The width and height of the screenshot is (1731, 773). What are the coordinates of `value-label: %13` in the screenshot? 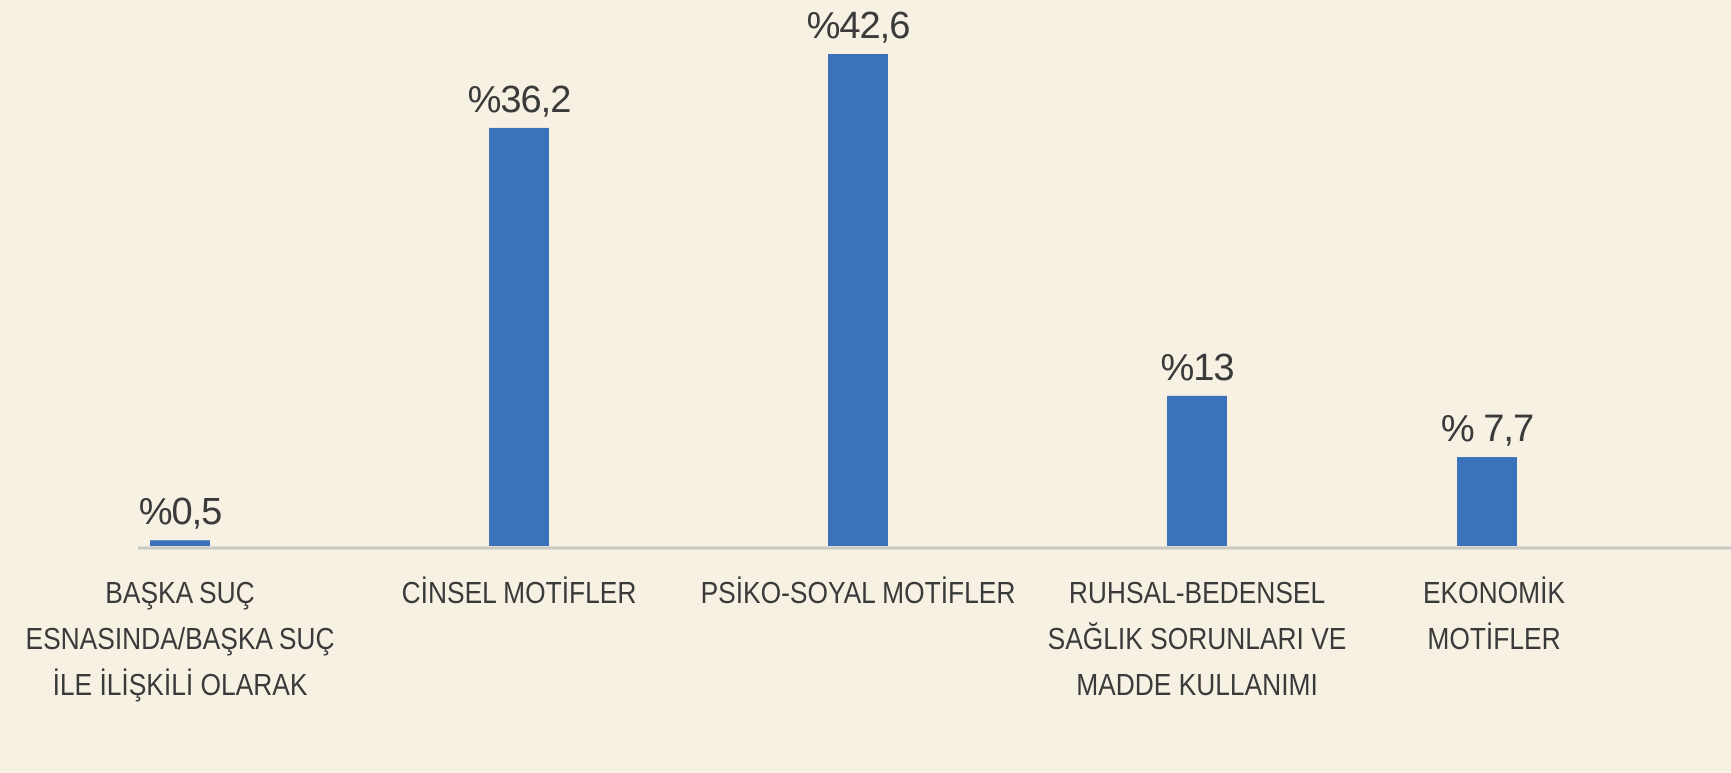 It's located at (1196, 368).